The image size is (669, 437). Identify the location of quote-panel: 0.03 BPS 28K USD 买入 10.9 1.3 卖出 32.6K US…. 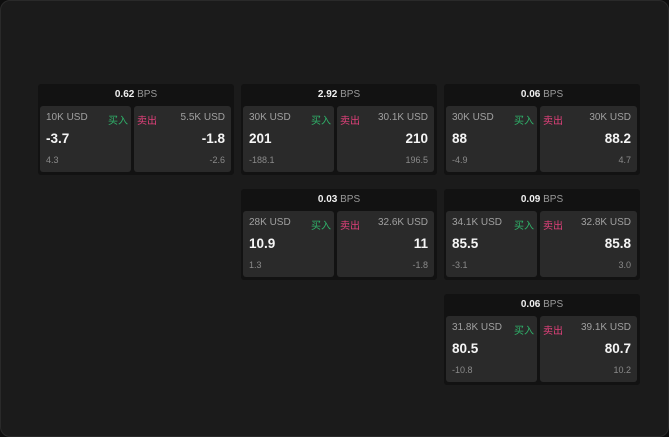
(339, 234).